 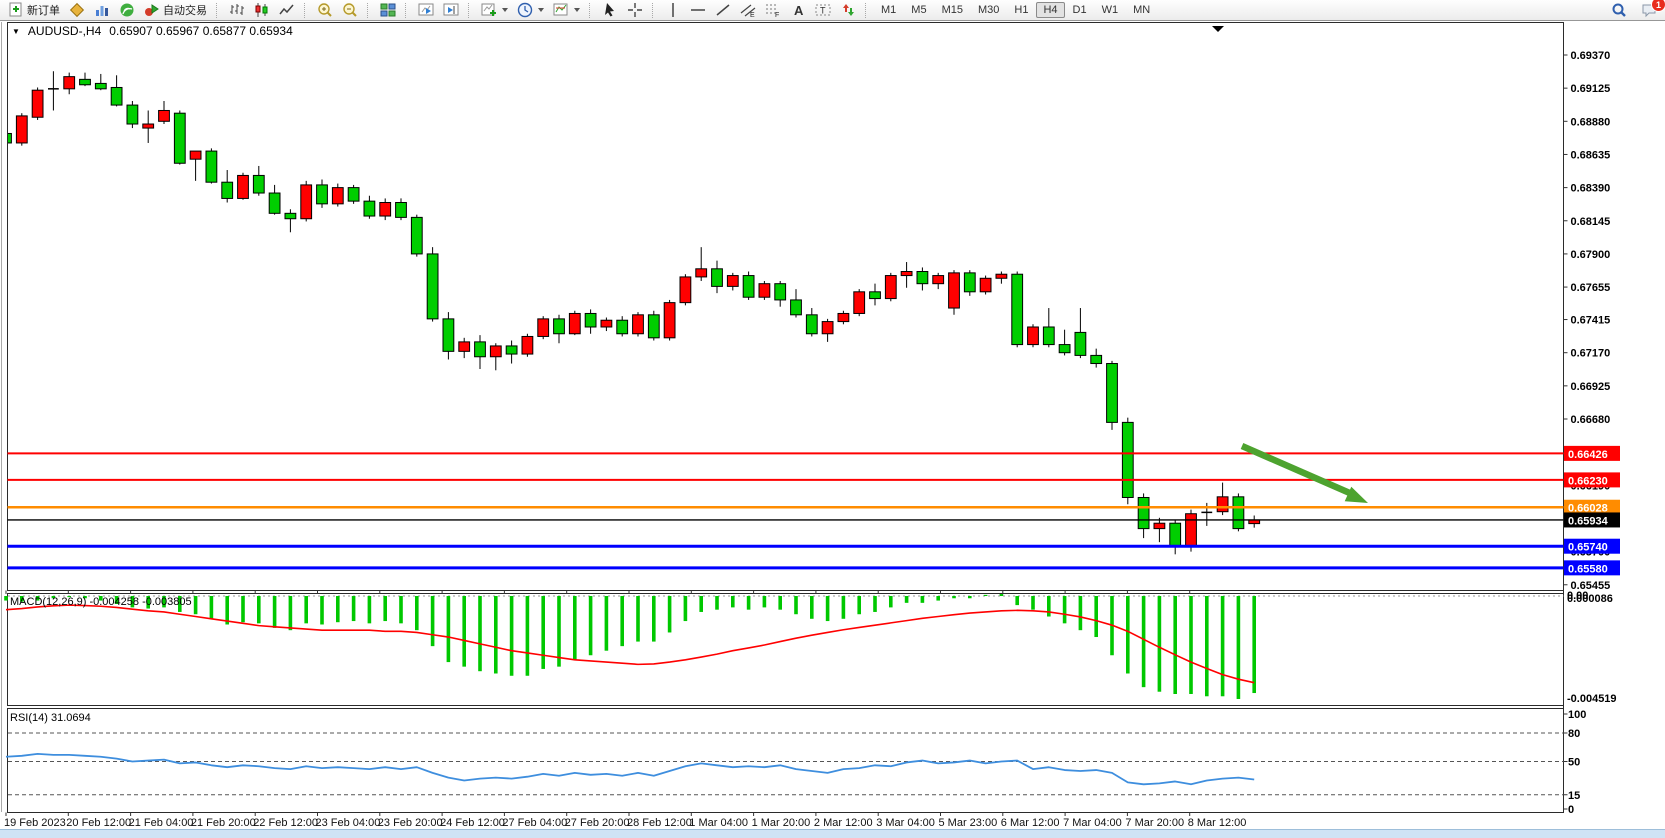 I want to click on price-tick-label: 0.68880, so click(x=1591, y=122).